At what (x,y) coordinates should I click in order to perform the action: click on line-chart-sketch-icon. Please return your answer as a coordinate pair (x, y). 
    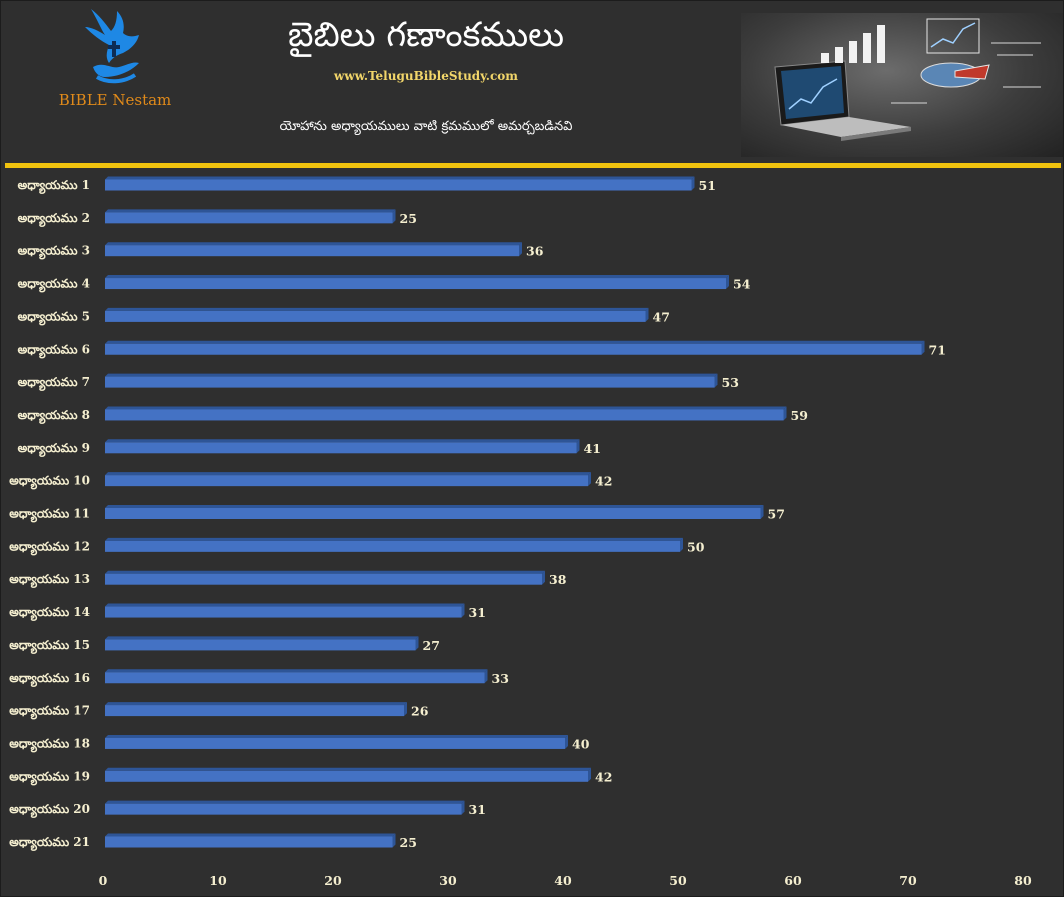
    Looking at the image, I should click on (953, 36).